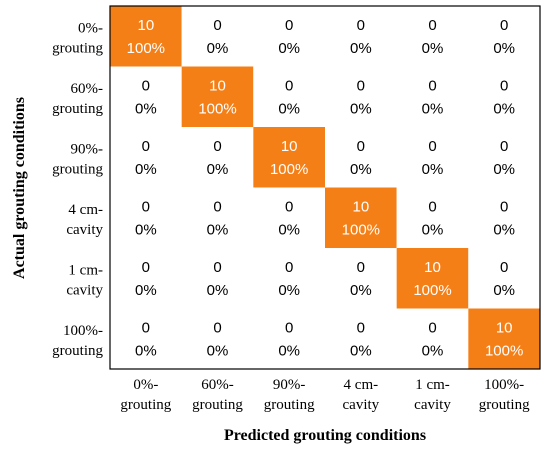 The height and width of the screenshot is (457, 550). What do you see at coordinates (504, 385) in the screenshot?
I see `x-tick-label: 100%-` at bounding box center [504, 385].